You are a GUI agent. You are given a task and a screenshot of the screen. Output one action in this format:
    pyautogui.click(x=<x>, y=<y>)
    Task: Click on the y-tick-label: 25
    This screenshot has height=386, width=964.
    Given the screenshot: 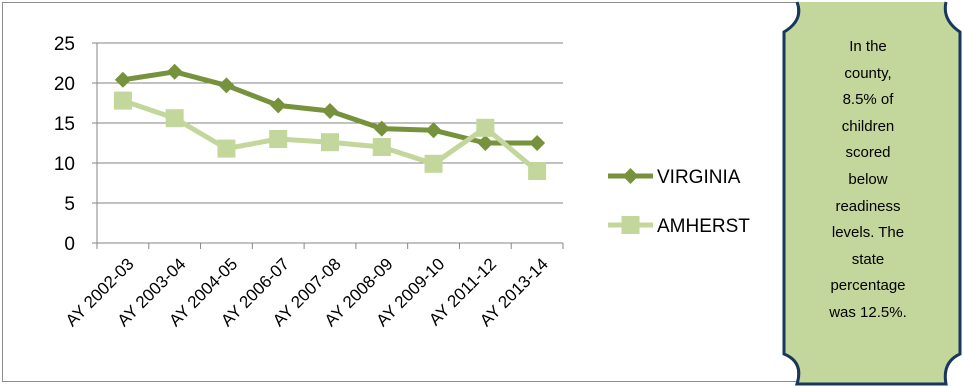 What is the action you would take?
    pyautogui.click(x=64, y=44)
    